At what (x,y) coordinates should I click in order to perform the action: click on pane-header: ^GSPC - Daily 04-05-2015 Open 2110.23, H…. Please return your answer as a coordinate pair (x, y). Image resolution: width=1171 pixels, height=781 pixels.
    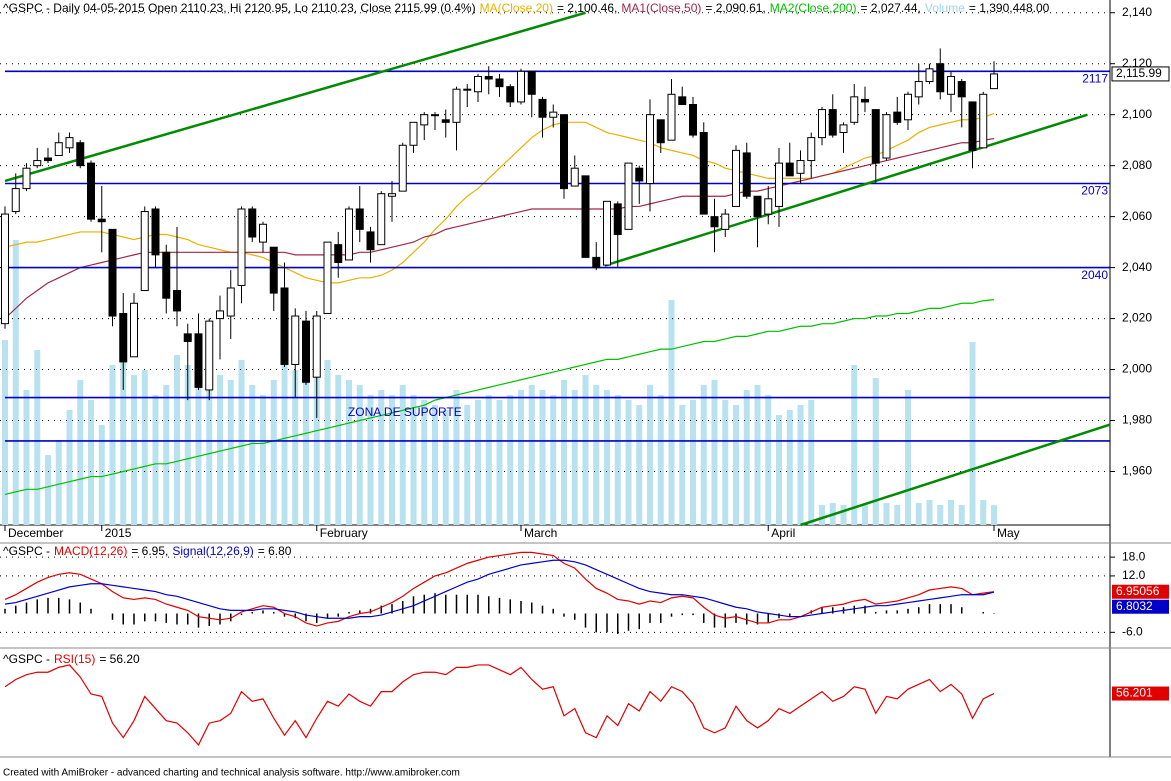
    Looking at the image, I should click on (526, 8).